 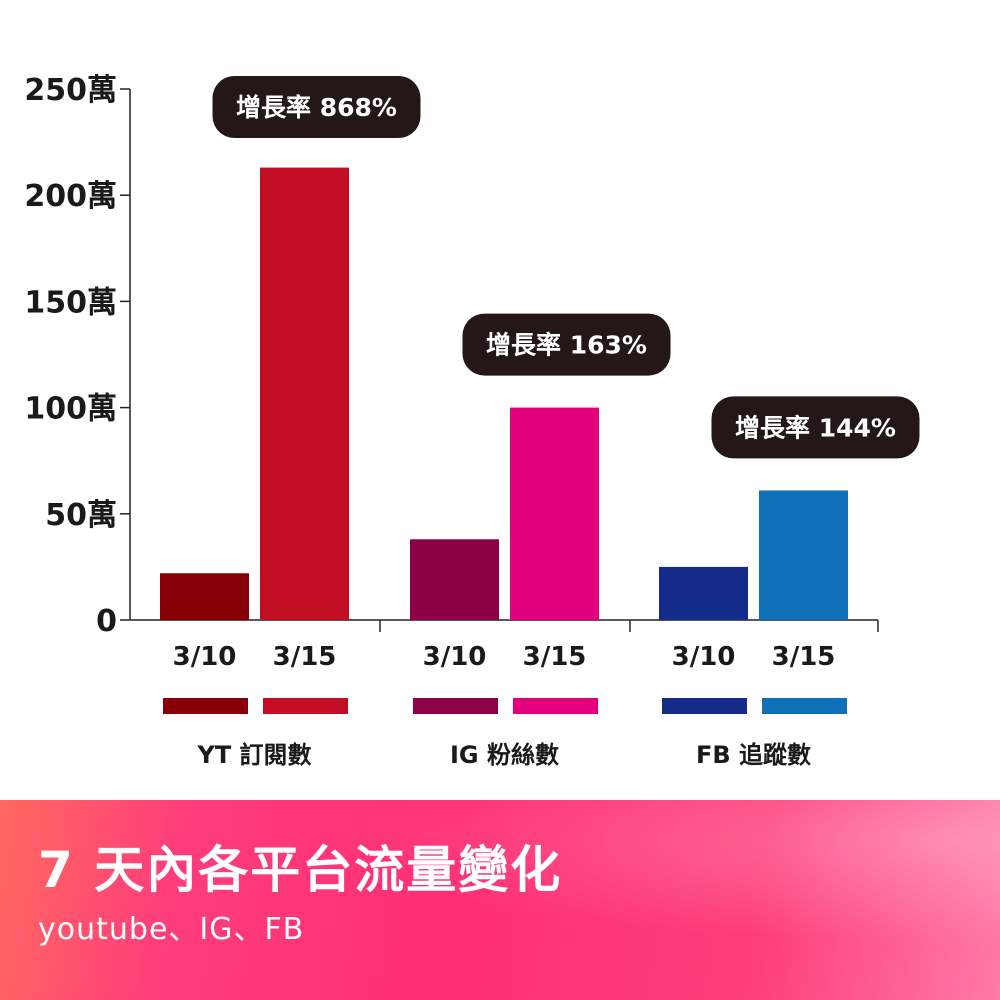 What do you see at coordinates (300, 870) in the screenshot?
I see `banner-title: 7 天內各平台流量變化` at bounding box center [300, 870].